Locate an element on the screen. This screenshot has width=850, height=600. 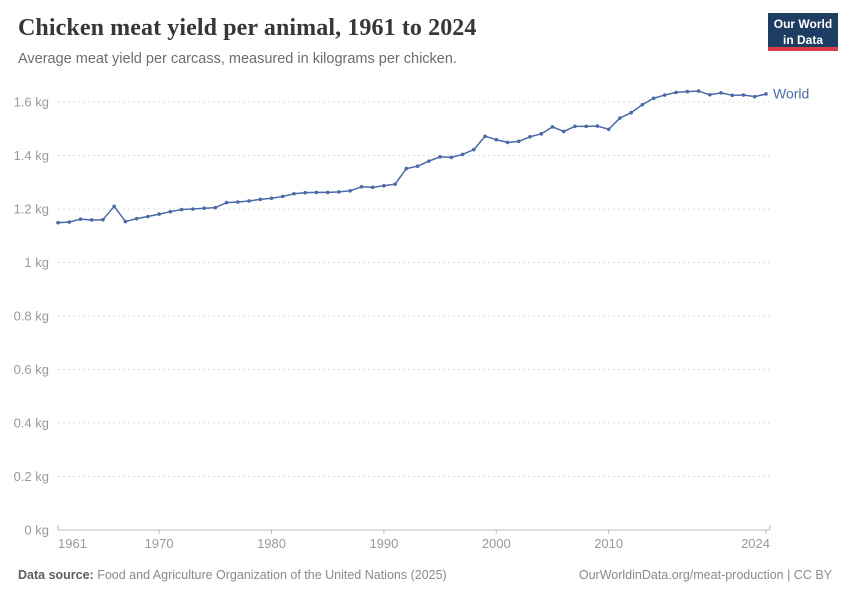
x-tick-label: 2010 is located at coordinates (608, 543).